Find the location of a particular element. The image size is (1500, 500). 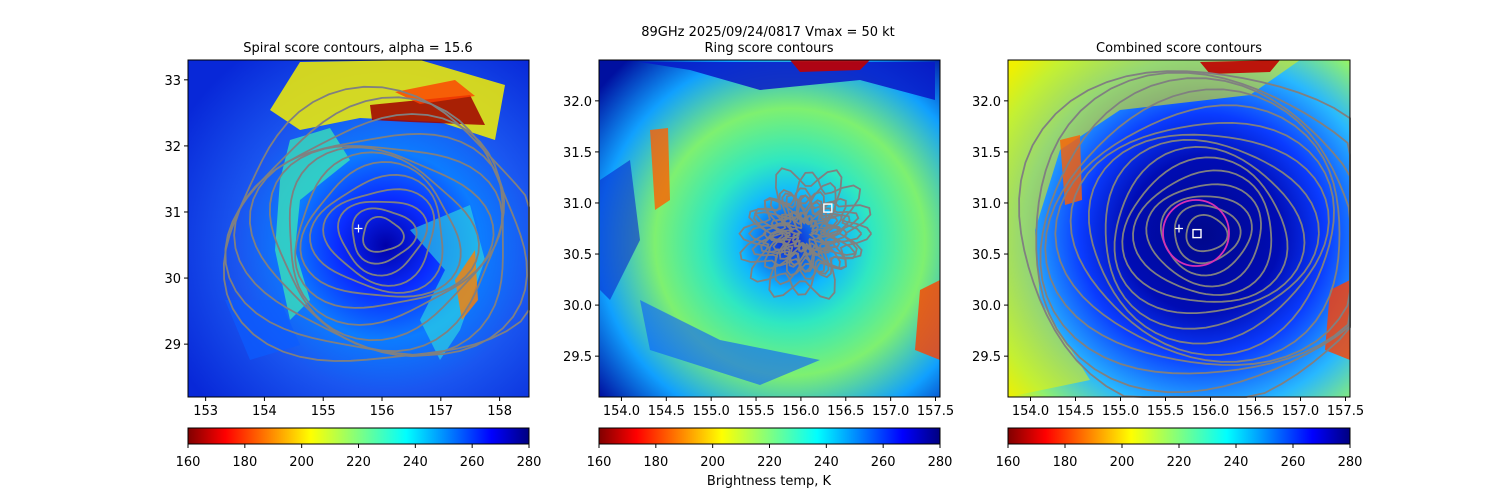

panel-combined-xtick-label: 156.5 is located at coordinates (1255, 411).